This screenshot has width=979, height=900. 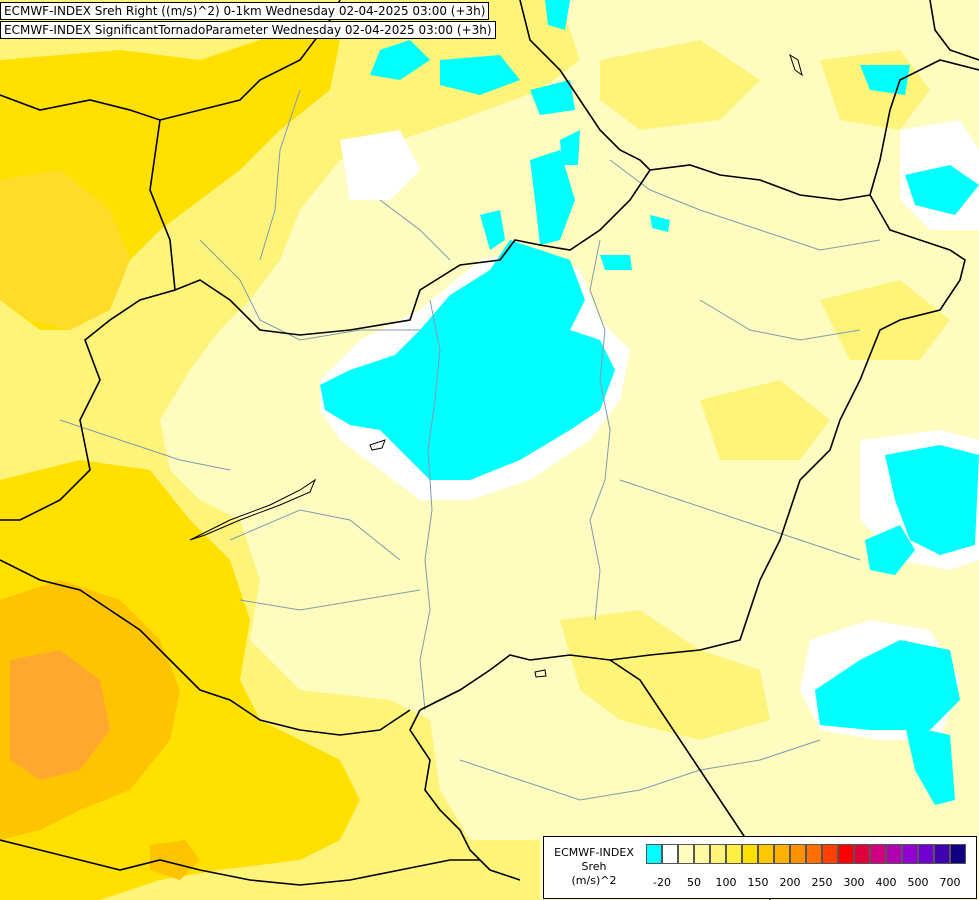 I want to click on legend-title: ECMWF-INDEX Sreh (m/s)^2, so click(x=594, y=867).